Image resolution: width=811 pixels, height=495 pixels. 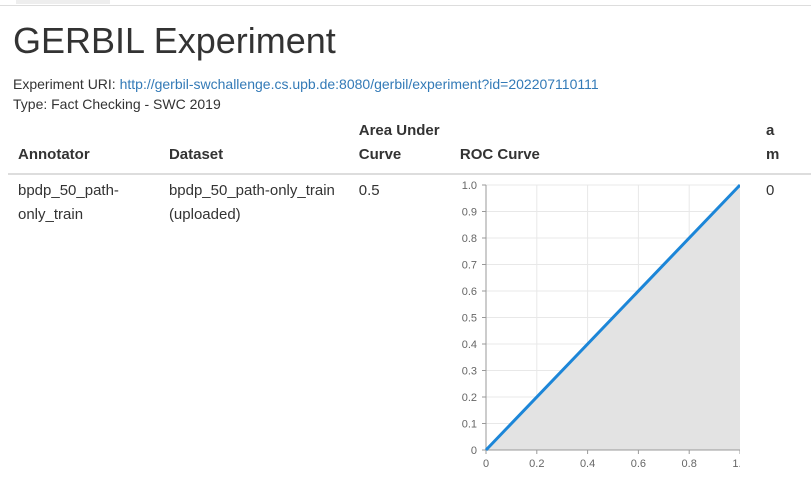 I want to click on annotator-line1: bpdp_50_path-, so click(x=68, y=190).